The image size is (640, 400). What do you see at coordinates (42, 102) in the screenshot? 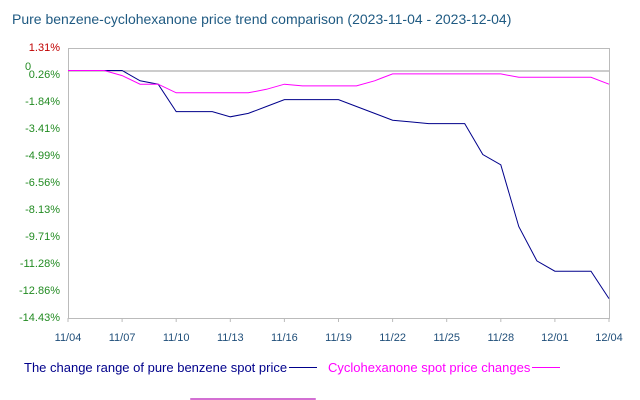
I see `y-tick-label: -1.84%` at bounding box center [42, 102].